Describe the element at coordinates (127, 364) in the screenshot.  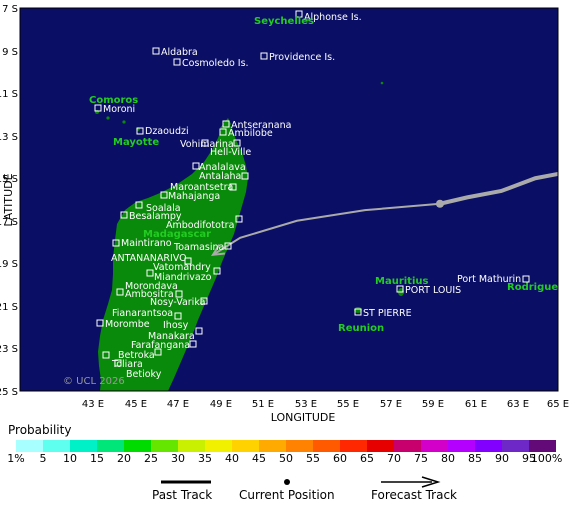
I see `place-toliara: Toliara` at that location.